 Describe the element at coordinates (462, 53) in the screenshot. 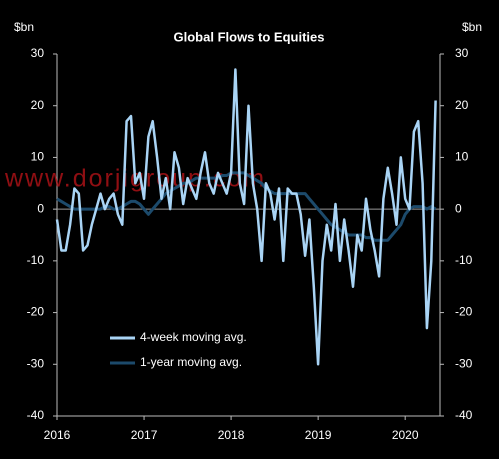

I see `y2-tick-label: 30` at that location.